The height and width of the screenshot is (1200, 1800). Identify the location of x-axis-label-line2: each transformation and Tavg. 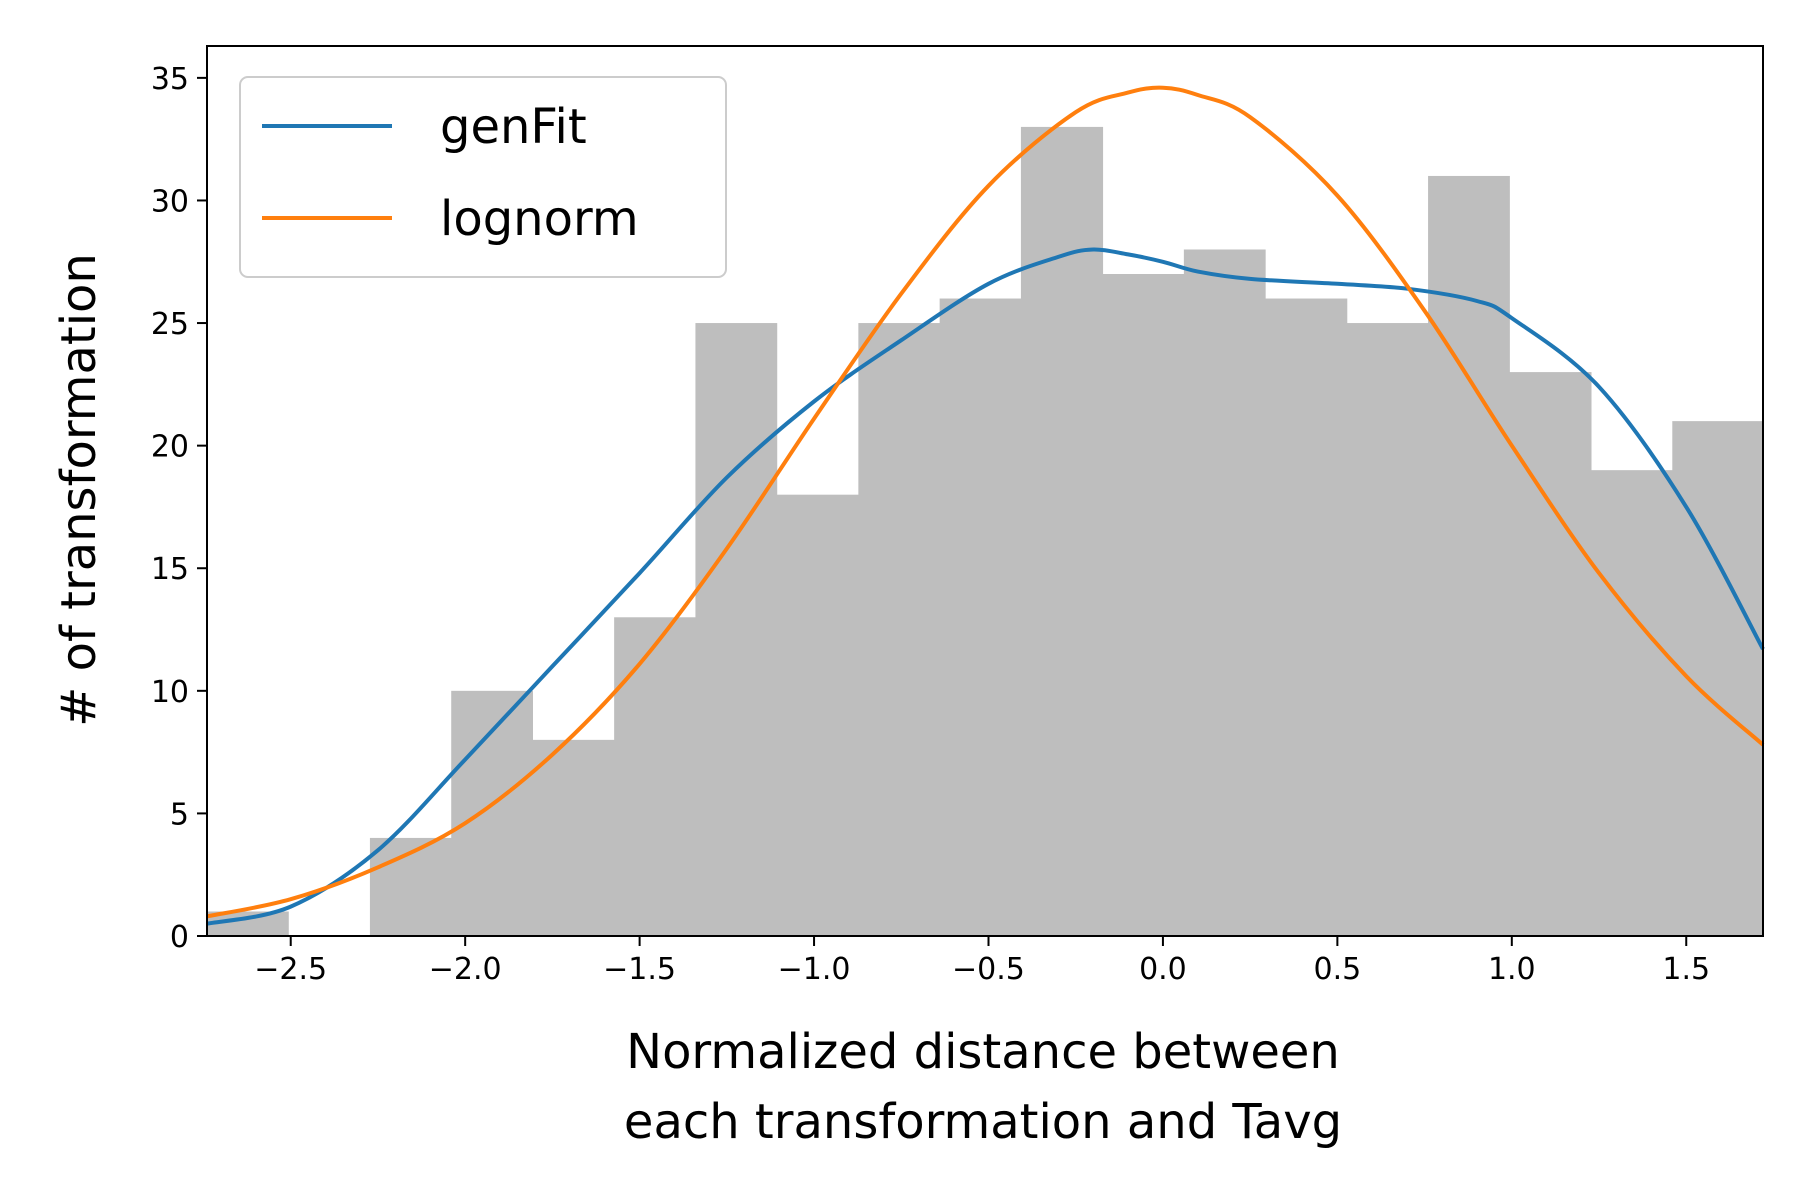
(983, 1122).